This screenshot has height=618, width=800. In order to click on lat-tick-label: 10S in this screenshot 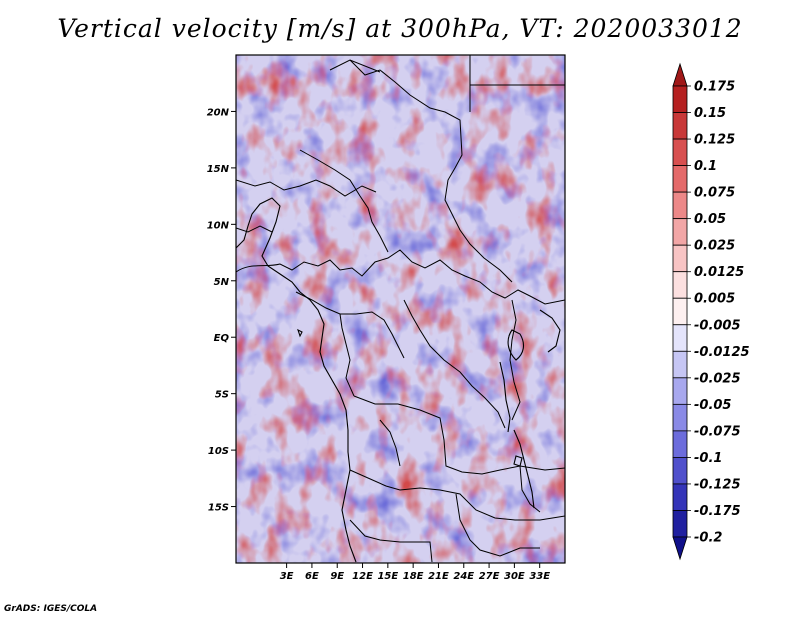, I will do `click(218, 451)`.